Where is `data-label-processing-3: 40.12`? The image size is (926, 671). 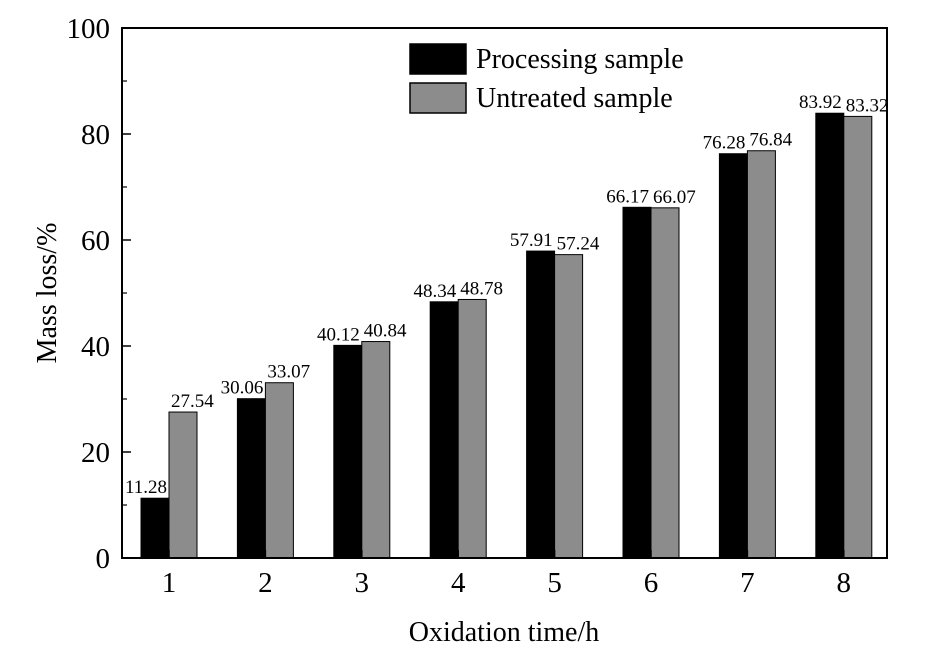 data-label-processing-3: 40.12 is located at coordinates (338, 334).